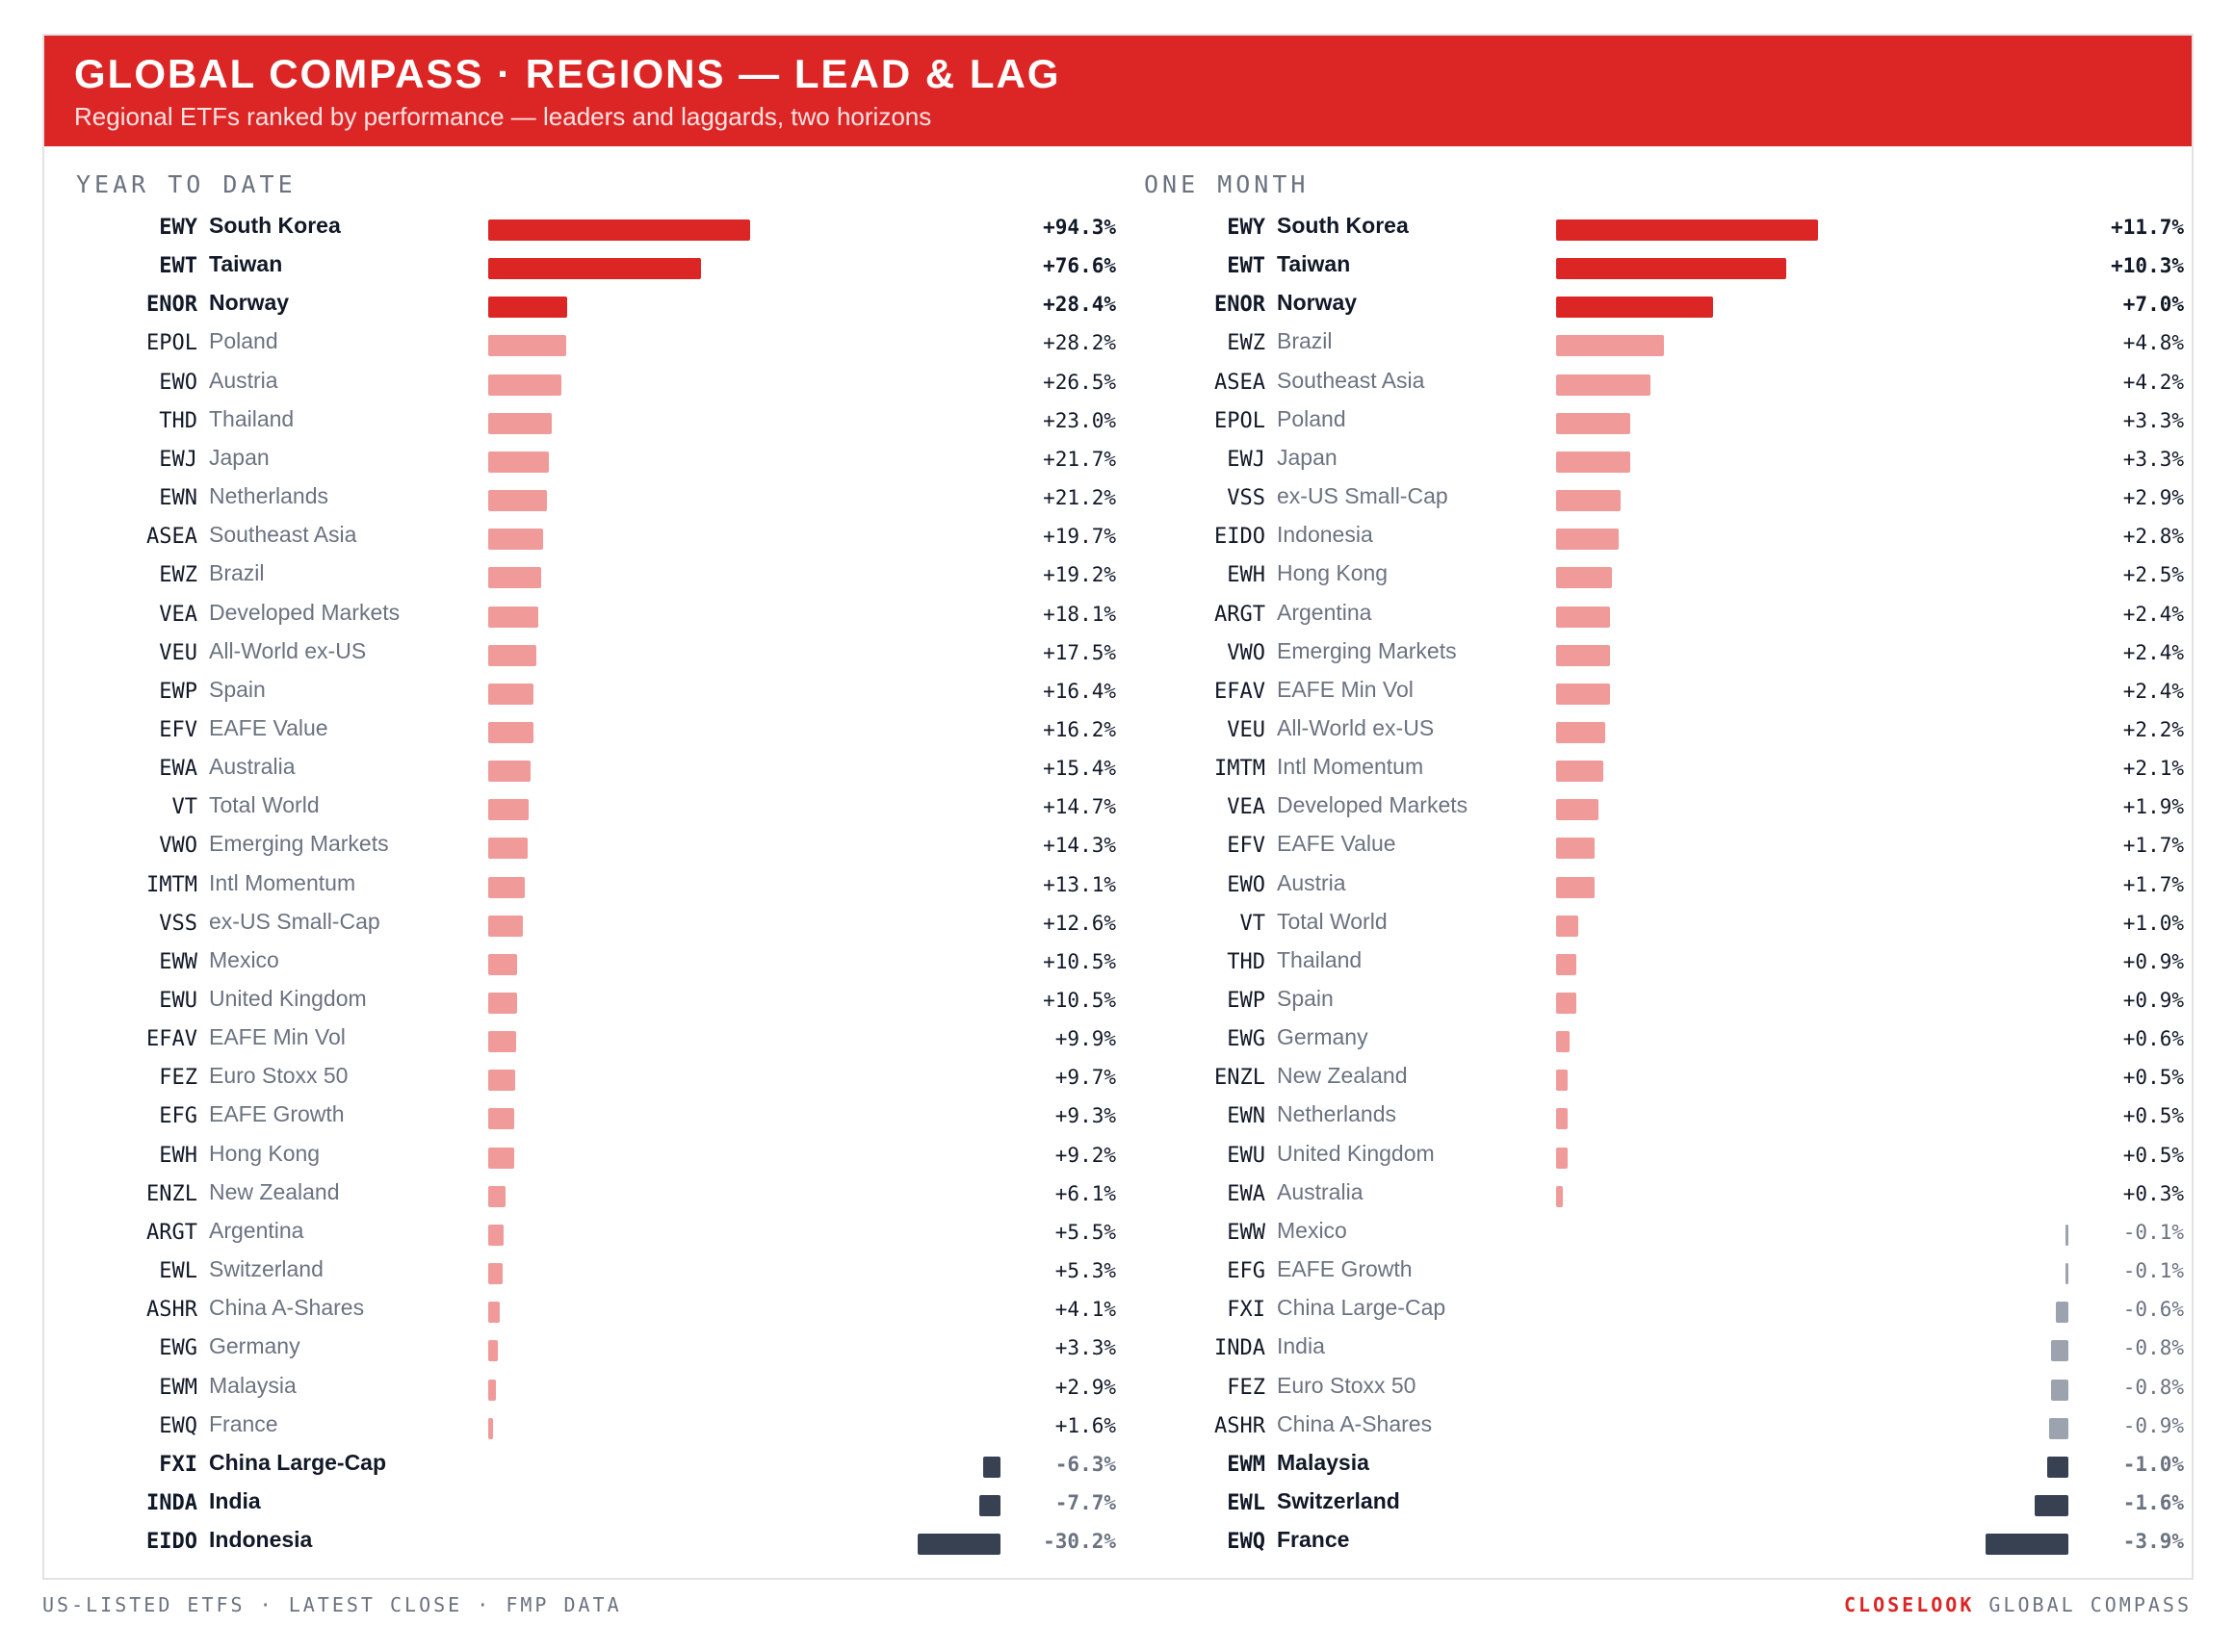 The image size is (2234, 1652). Describe the element at coordinates (1079, 498) in the screenshot. I see `value-label: +21.2%` at that location.